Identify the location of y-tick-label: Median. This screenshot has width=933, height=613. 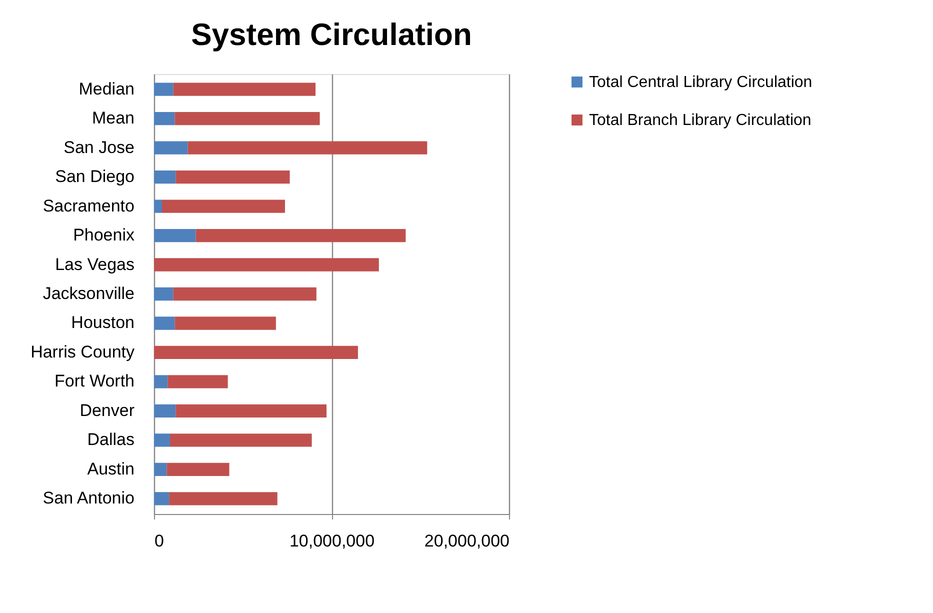
(106, 88).